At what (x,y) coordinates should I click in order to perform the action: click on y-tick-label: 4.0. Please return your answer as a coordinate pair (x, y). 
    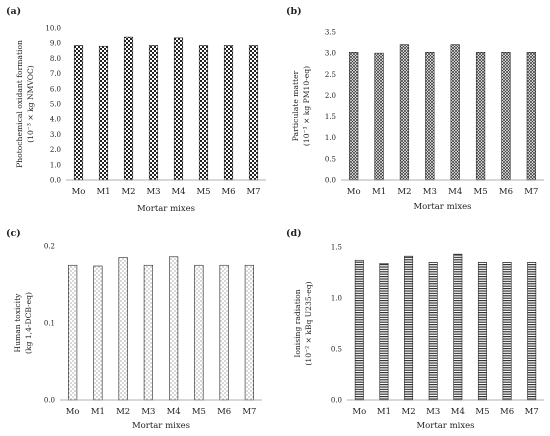
    Looking at the image, I should click on (55, 120).